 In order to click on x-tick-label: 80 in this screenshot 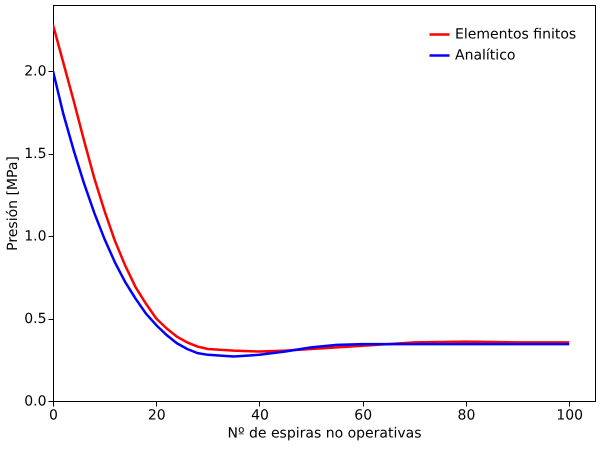, I will do `click(467, 416)`.